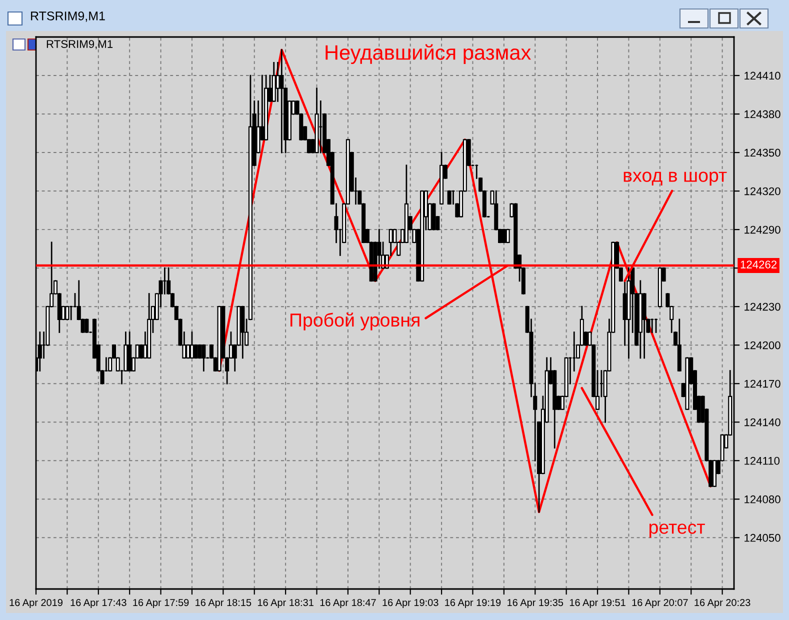 The height and width of the screenshot is (620, 789). Describe the element at coordinates (473, 603) in the screenshot. I see `x-tick-label: 16 Apr 19:19` at that location.